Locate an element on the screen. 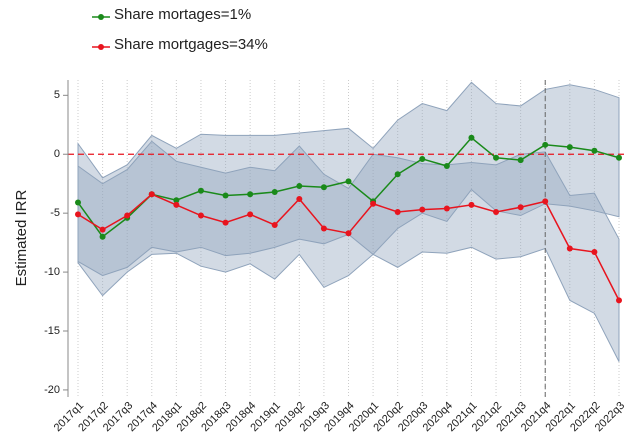  y-tick-label: -15 is located at coordinates (52, 331).